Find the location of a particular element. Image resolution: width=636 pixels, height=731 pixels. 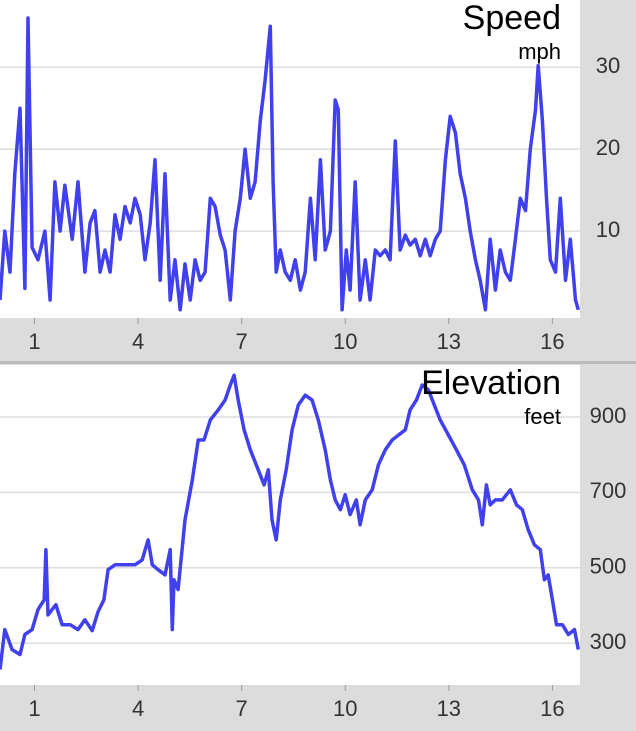

chart-title: Elevation is located at coordinates (491, 383).